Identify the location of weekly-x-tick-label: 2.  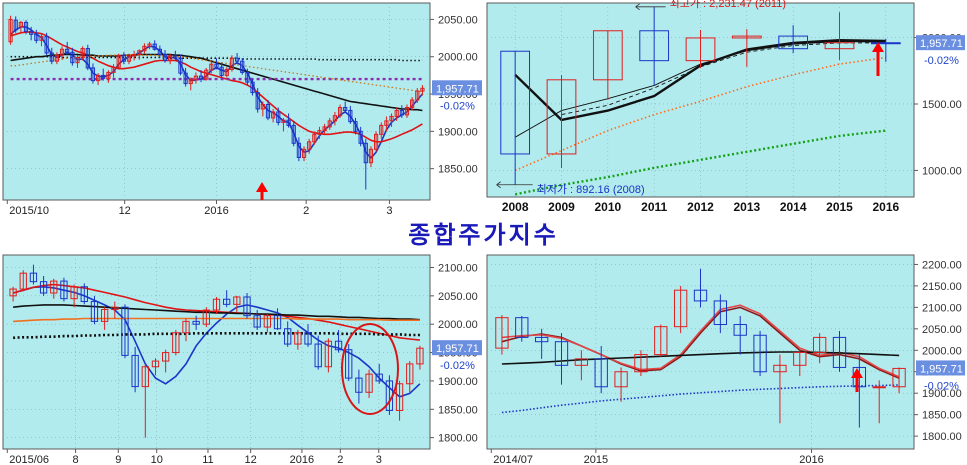
(340, 459).